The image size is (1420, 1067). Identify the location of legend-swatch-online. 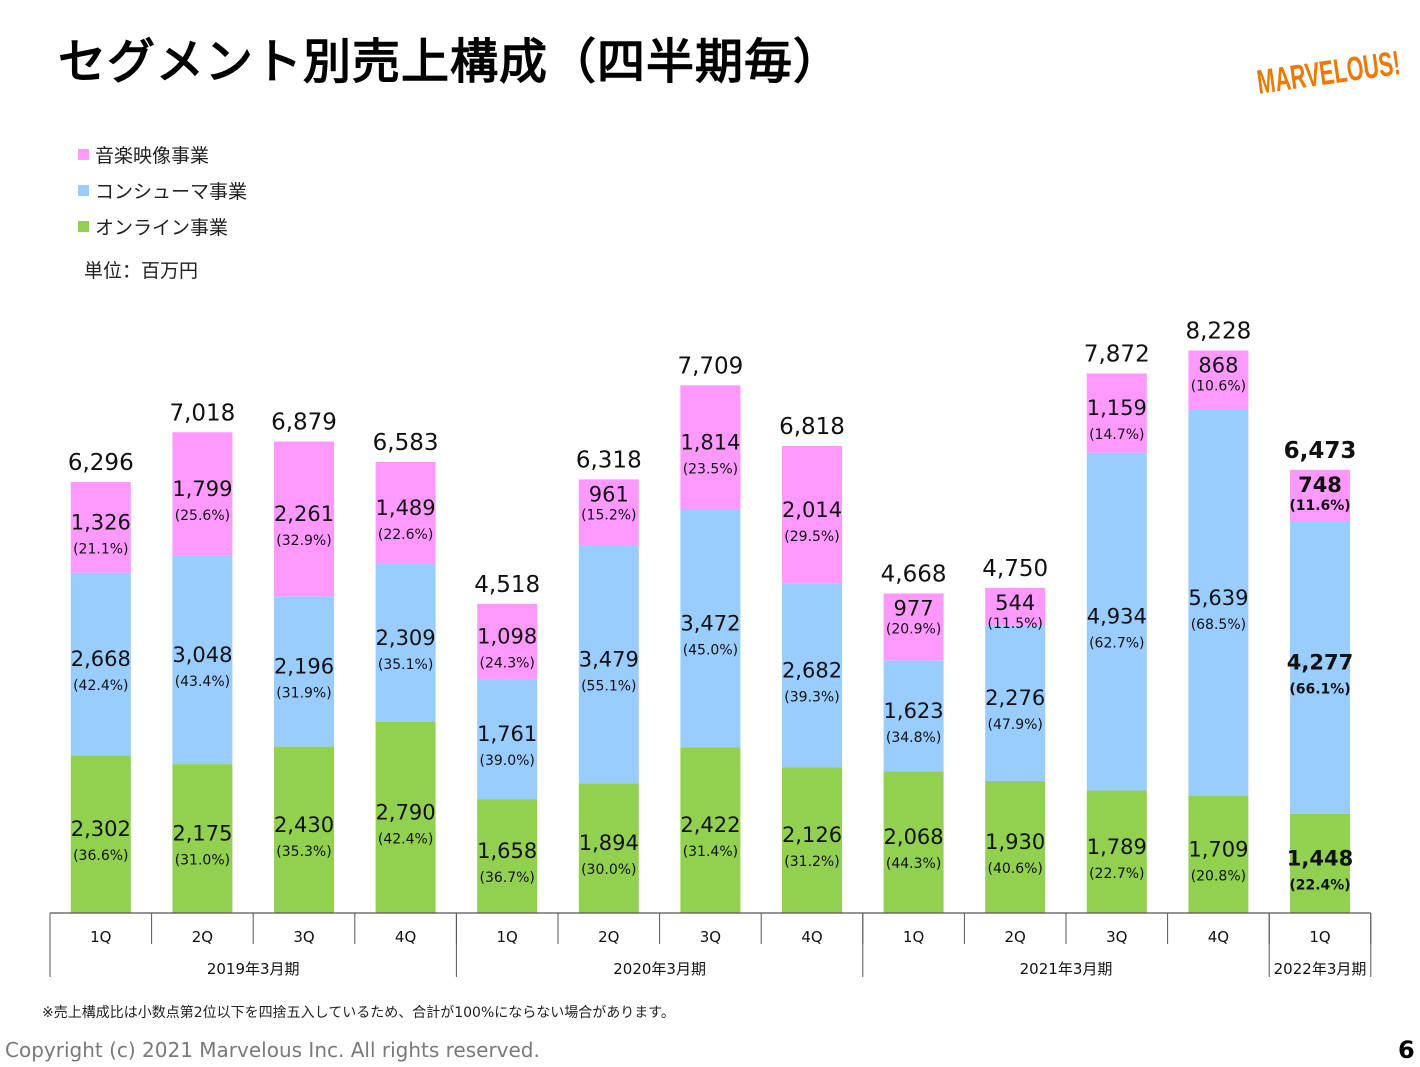
(83, 226).